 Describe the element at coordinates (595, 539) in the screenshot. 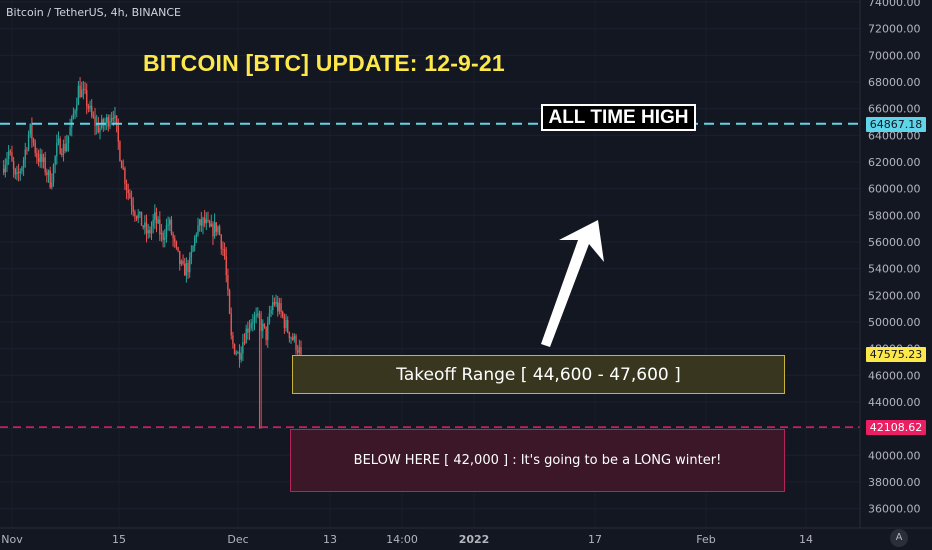

I see `x-tick-label: 17` at that location.